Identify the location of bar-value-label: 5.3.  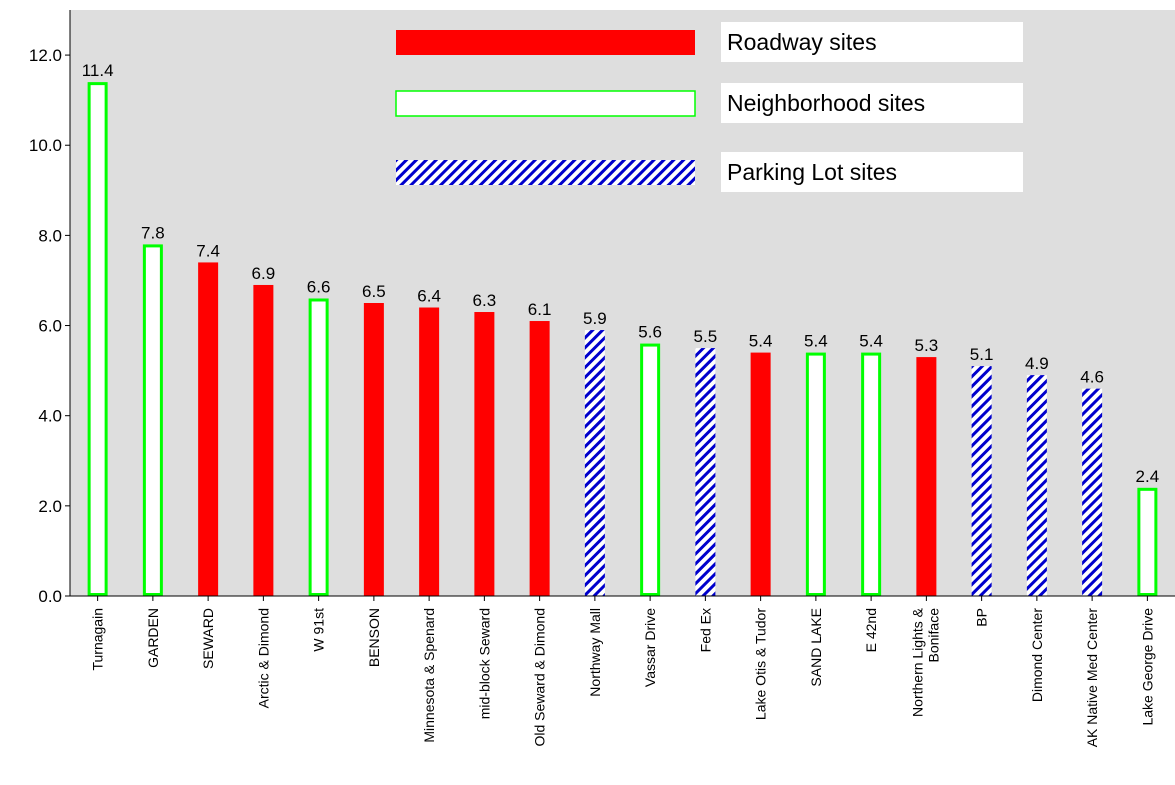
(927, 345).